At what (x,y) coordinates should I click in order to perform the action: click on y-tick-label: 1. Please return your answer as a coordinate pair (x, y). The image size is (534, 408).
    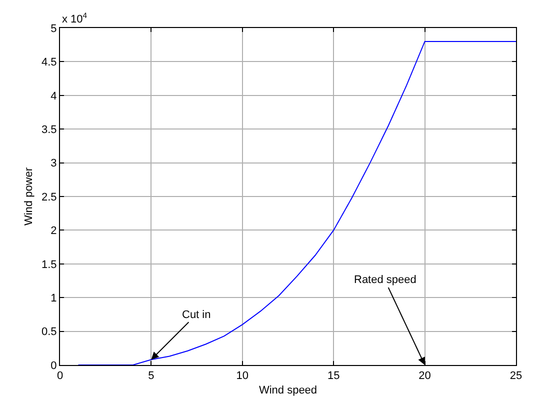
    Looking at the image, I should click on (53, 298).